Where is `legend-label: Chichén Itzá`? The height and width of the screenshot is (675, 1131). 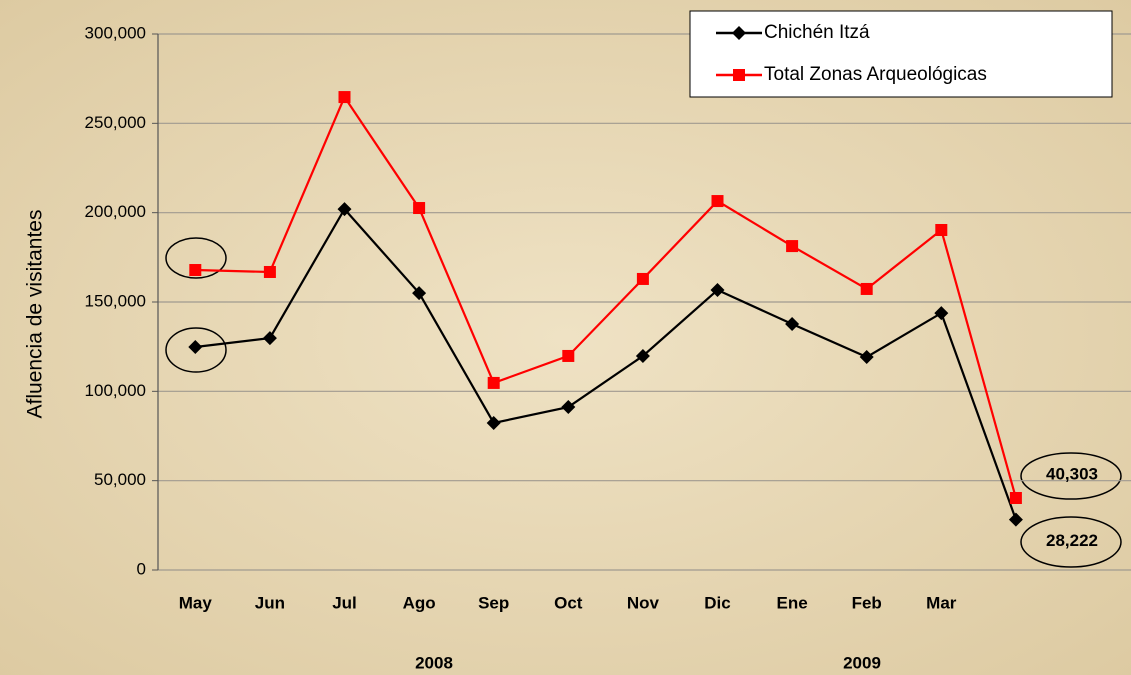
legend-label: Chichén Itzá is located at coordinates (817, 32).